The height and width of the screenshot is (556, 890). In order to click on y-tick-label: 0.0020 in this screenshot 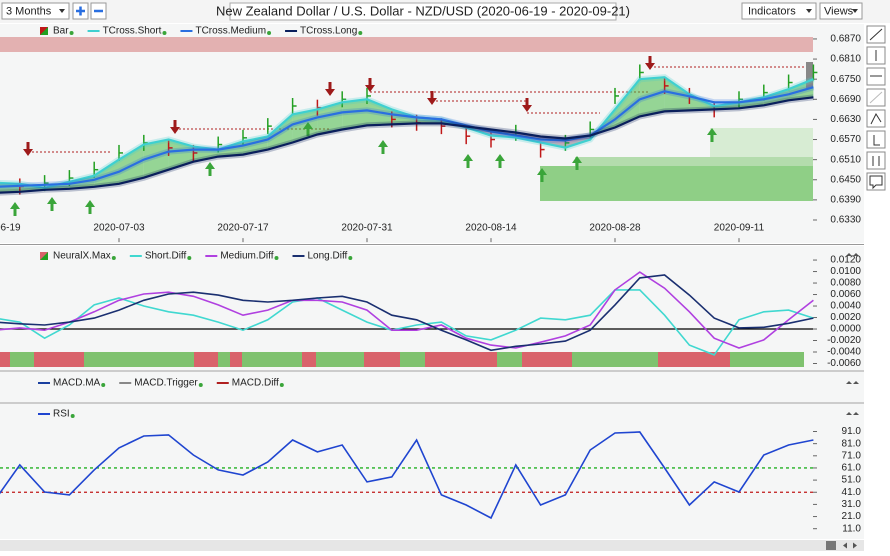, I will do `click(845, 317)`.